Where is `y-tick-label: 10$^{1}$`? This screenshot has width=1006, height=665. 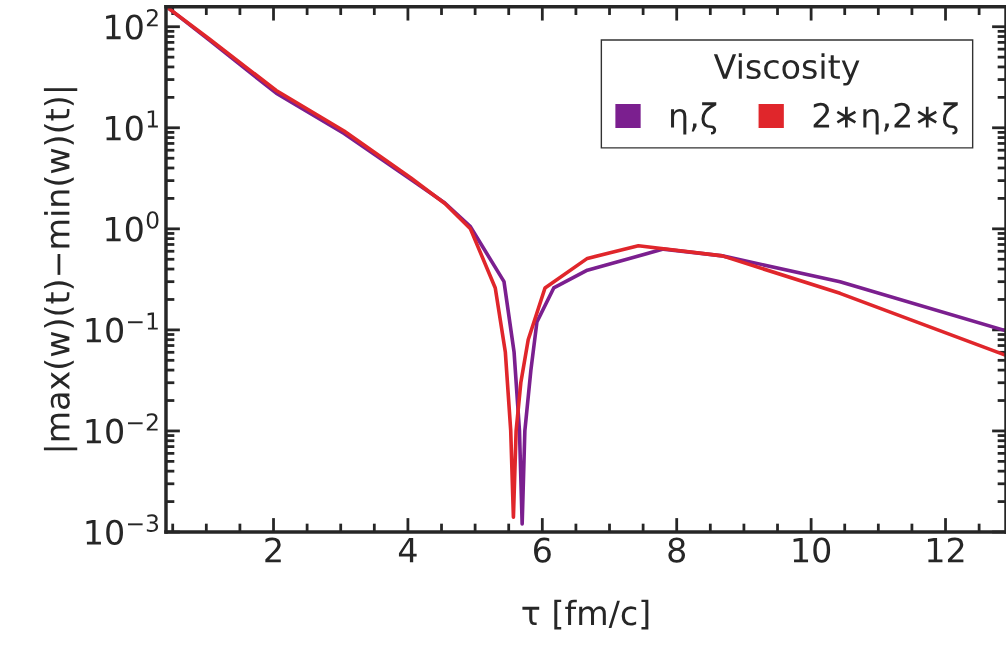 y-tick-label: 10$^{1}$ is located at coordinates (132, 125).